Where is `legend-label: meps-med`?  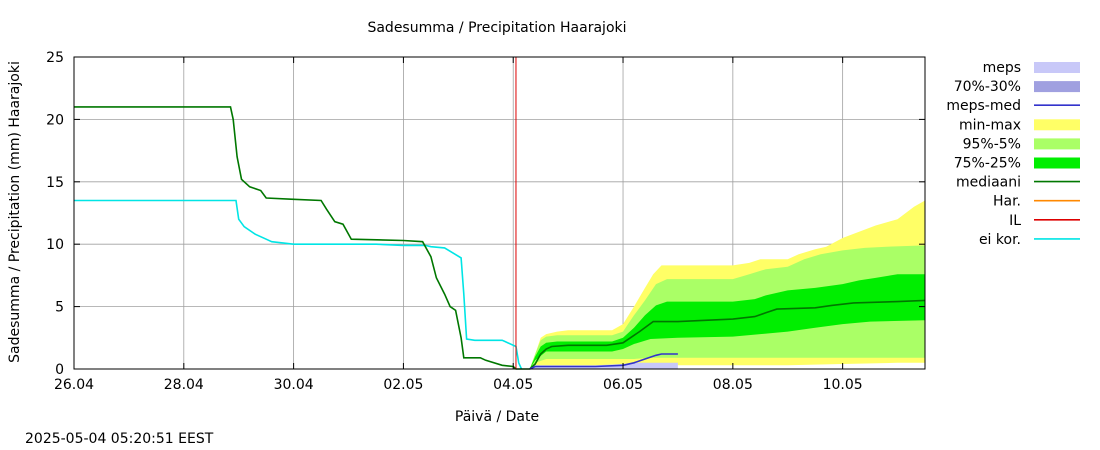
legend-label: meps-med is located at coordinates (983, 106).